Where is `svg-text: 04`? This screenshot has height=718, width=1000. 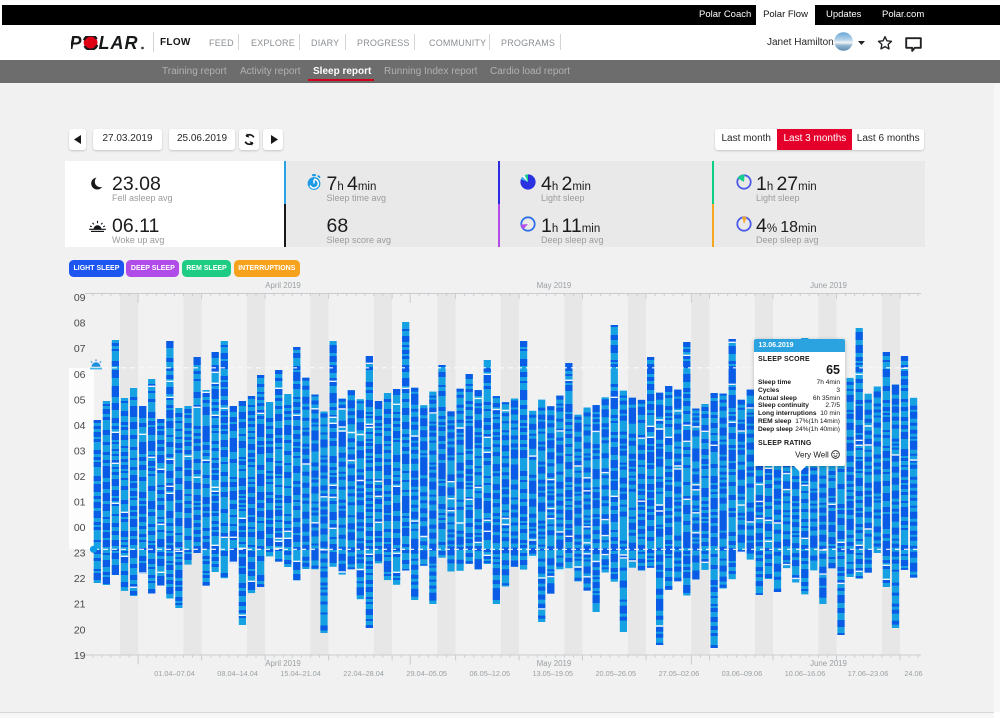
svg-text: 04 is located at coordinates (80, 426).